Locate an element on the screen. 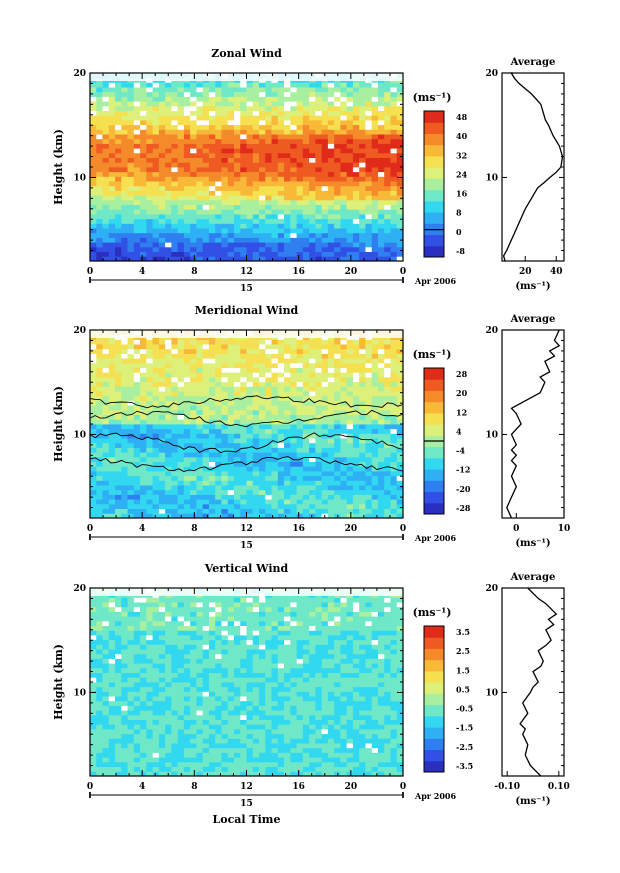 Image resolution: width=620 pixels, height=873 pixels. x-tick-label: 8 is located at coordinates (194, 529).